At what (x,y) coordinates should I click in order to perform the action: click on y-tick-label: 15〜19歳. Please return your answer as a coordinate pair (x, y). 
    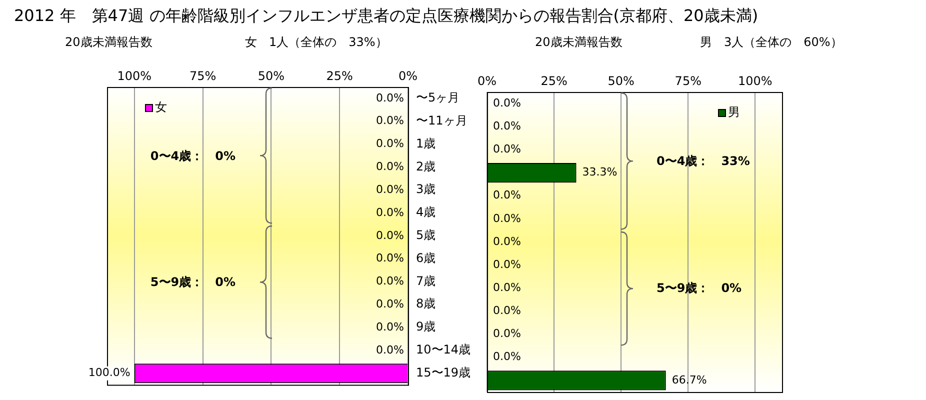
    Looking at the image, I should click on (443, 372).